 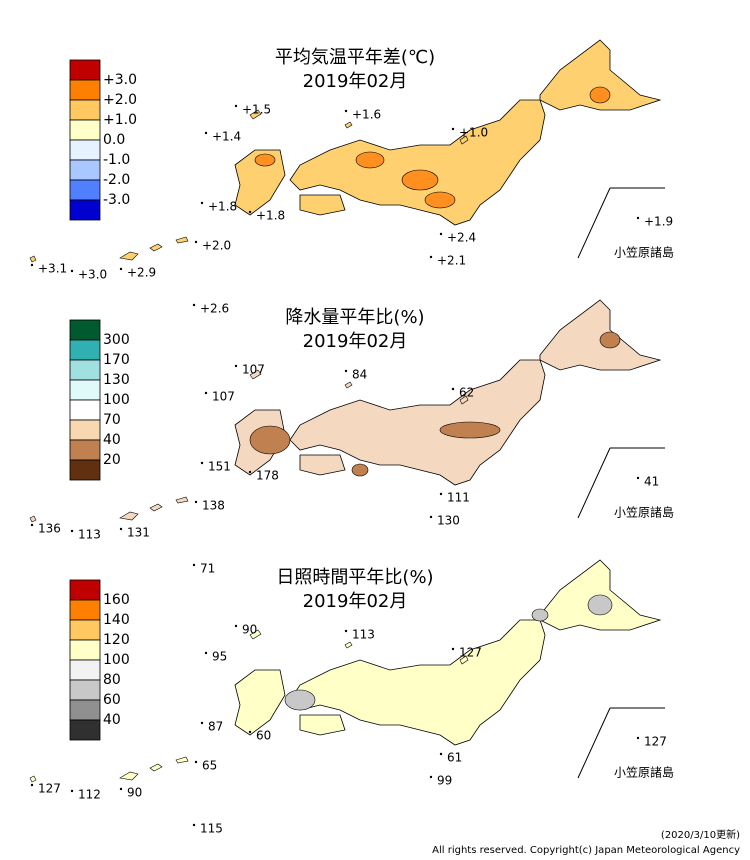 What do you see at coordinates (114, 140) in the screenshot?
I see `legend-label: 0.0` at bounding box center [114, 140].